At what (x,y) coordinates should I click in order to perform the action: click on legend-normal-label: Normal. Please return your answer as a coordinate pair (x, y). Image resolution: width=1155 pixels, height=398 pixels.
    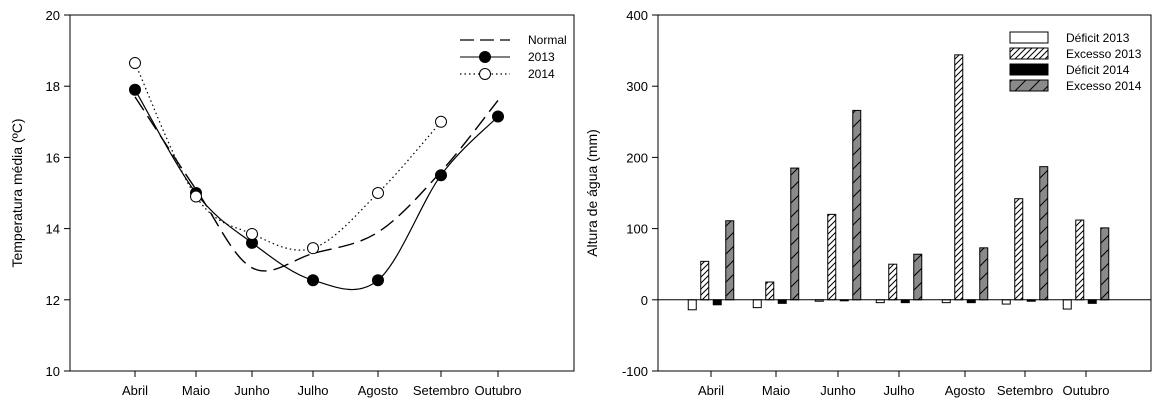
    Looking at the image, I should click on (547, 40).